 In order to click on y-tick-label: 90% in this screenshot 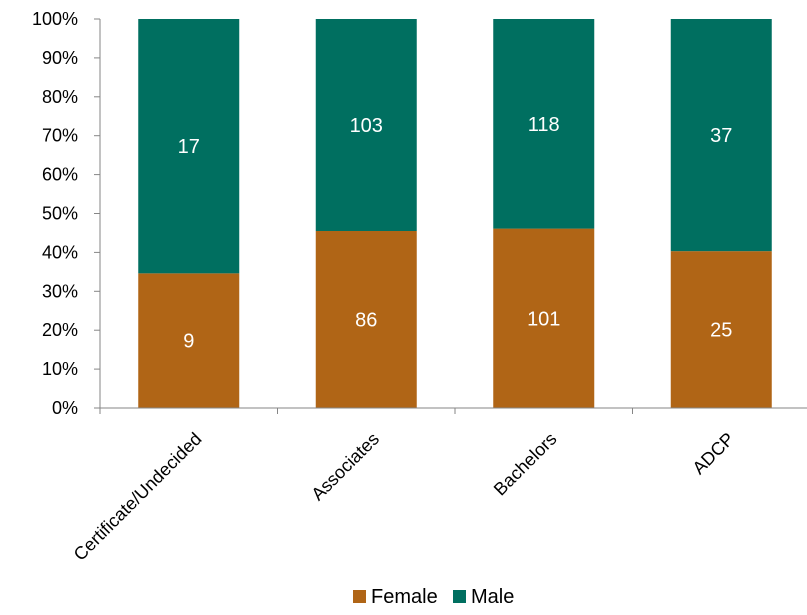, I will do `click(60, 58)`.